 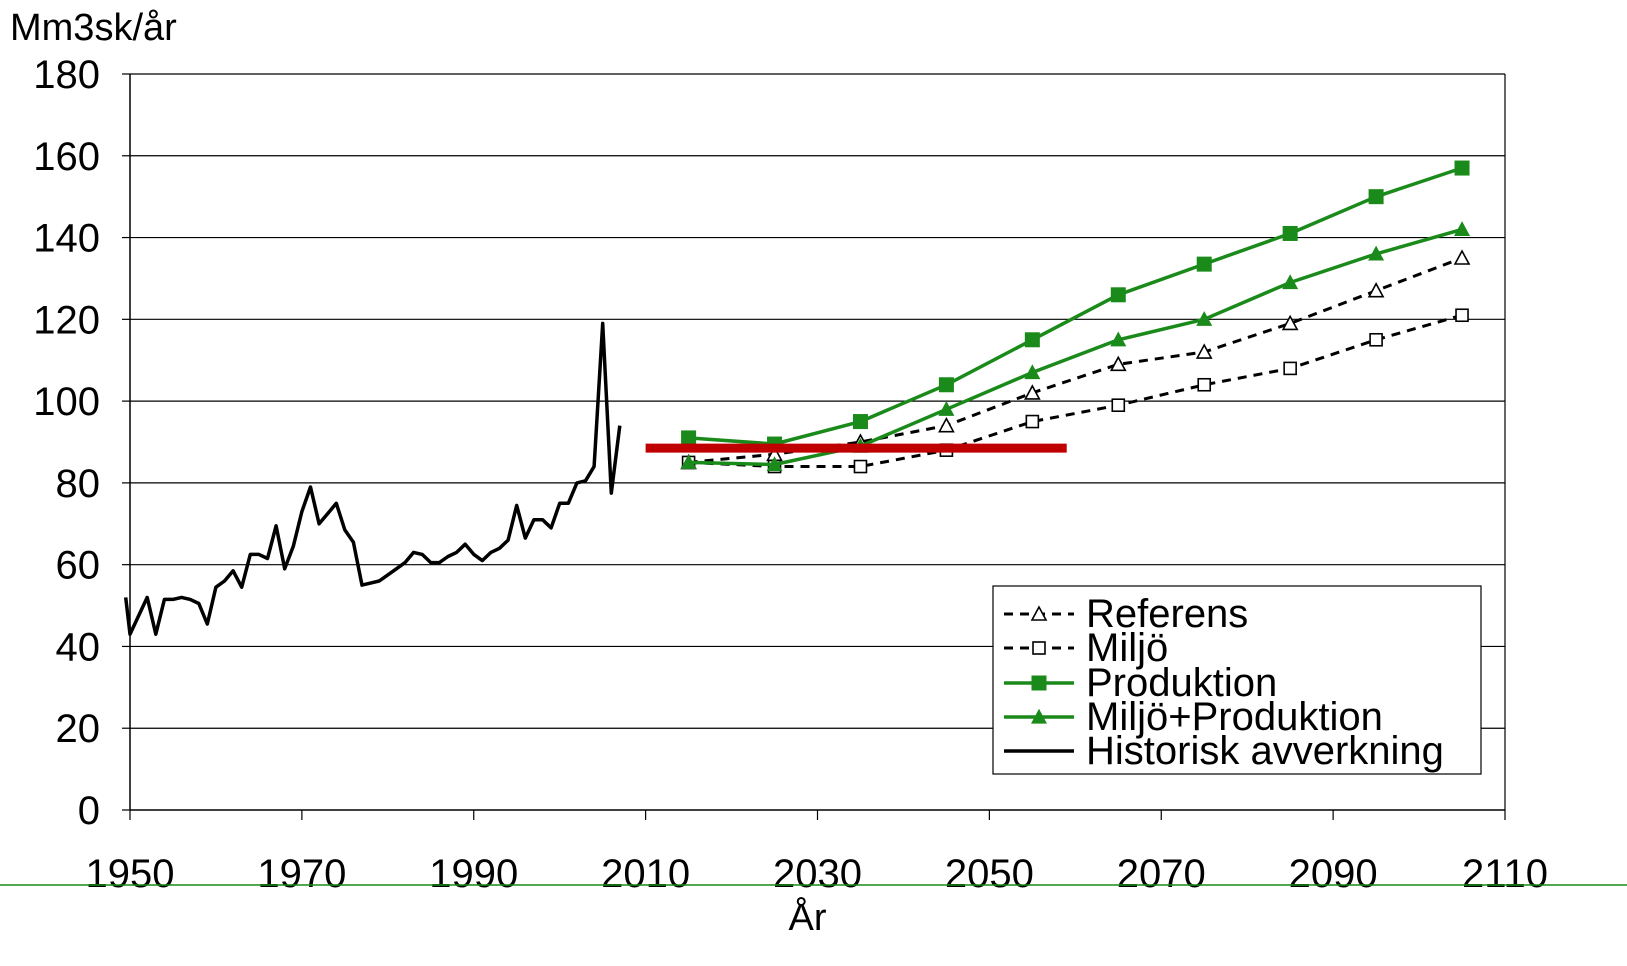 What do you see at coordinates (645, 874) in the screenshot?
I see `x-tick-label: 2010` at bounding box center [645, 874].